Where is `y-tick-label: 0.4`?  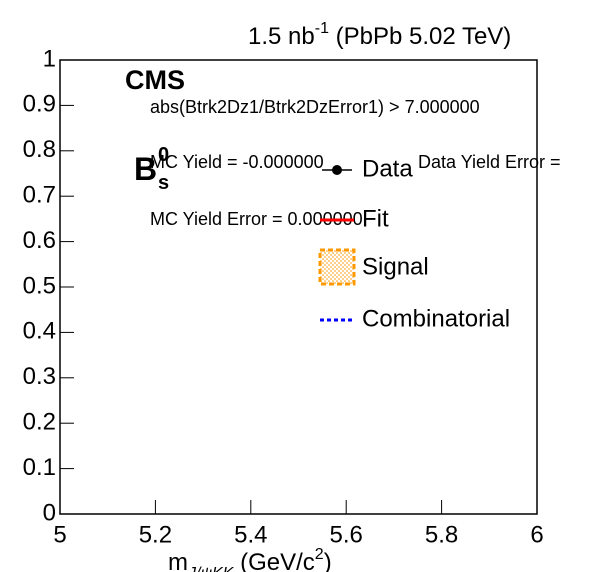
y-tick-label: 0.4 is located at coordinates (39, 331).